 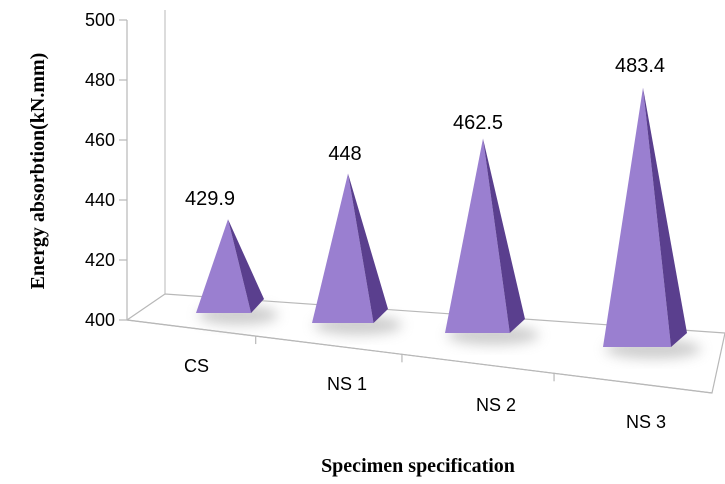 I want to click on y-tick-label: 480, so click(x=100, y=80).